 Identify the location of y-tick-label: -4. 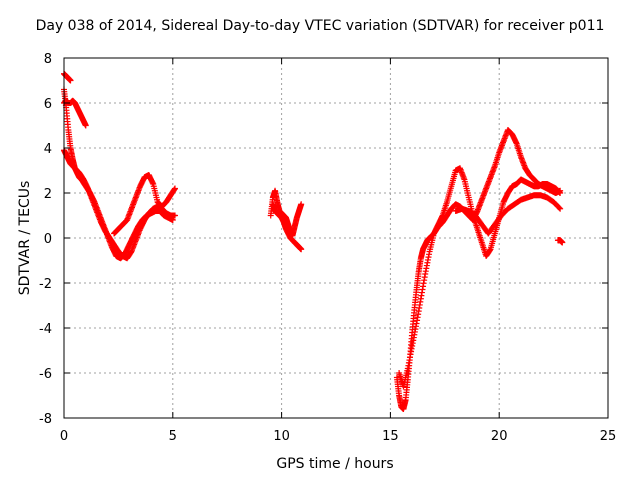
(45, 329).